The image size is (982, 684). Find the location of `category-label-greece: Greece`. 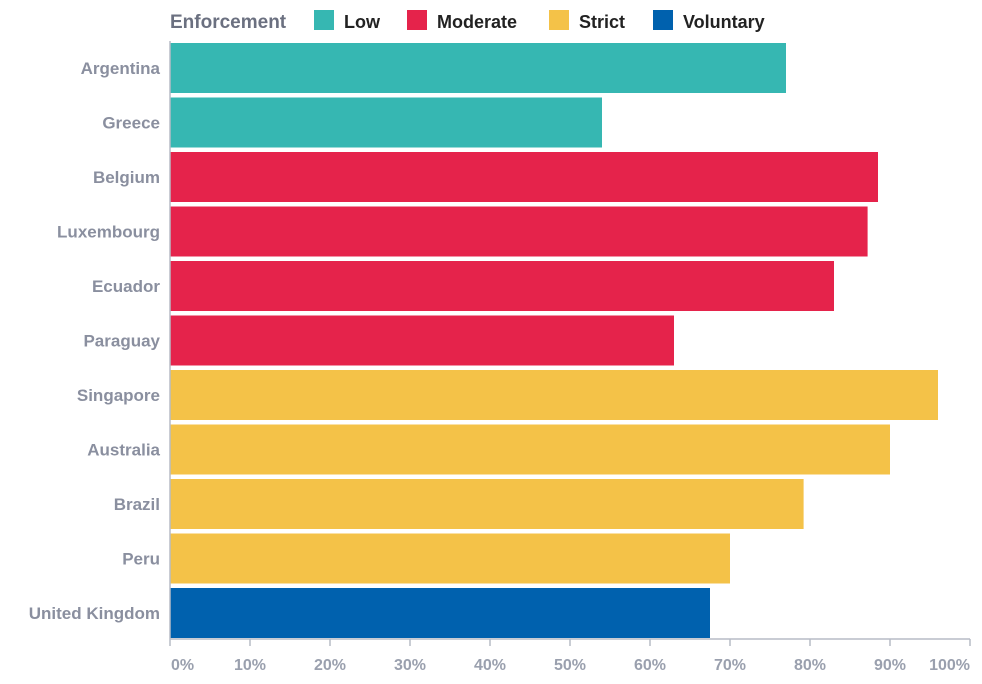

category-label-greece: Greece is located at coordinates (131, 123).